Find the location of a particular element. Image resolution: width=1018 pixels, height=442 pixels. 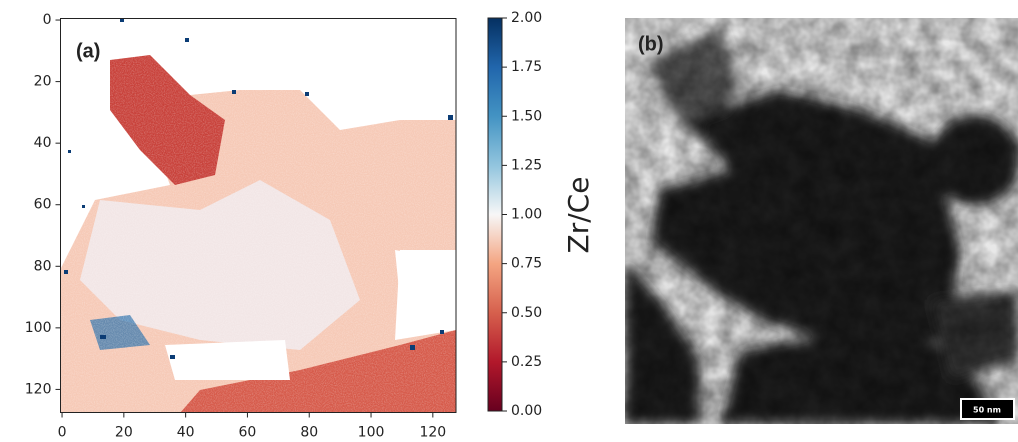

x-tick-label: 80 is located at coordinates (309, 433).